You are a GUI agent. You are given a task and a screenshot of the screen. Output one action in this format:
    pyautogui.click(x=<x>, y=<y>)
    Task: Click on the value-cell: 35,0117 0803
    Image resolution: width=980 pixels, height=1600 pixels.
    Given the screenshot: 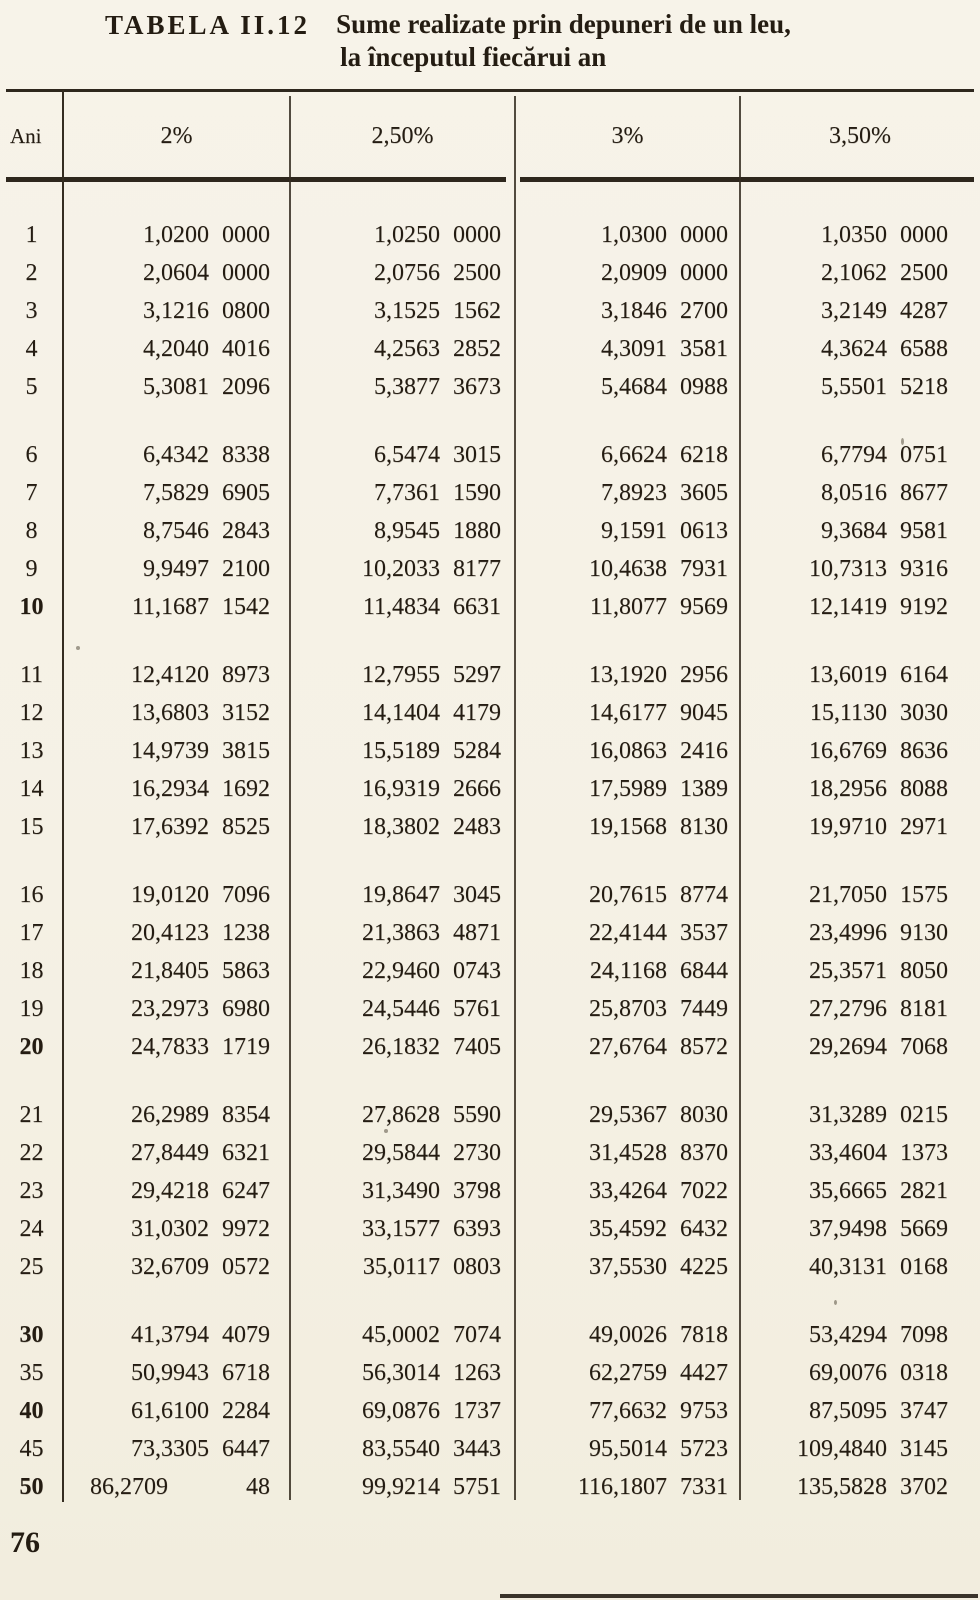 What is the action you would take?
    pyautogui.click(x=431, y=1267)
    